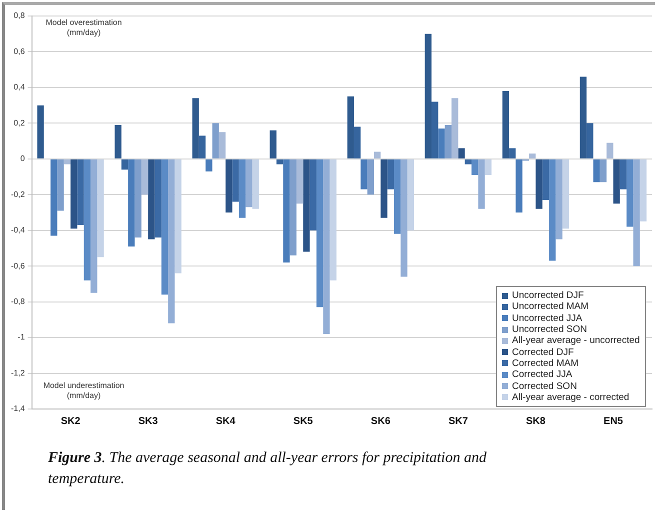 The height and width of the screenshot is (511, 659). What do you see at coordinates (576, 340) in the screenshot?
I see `legend-label: All-year average - uncorrected` at bounding box center [576, 340].